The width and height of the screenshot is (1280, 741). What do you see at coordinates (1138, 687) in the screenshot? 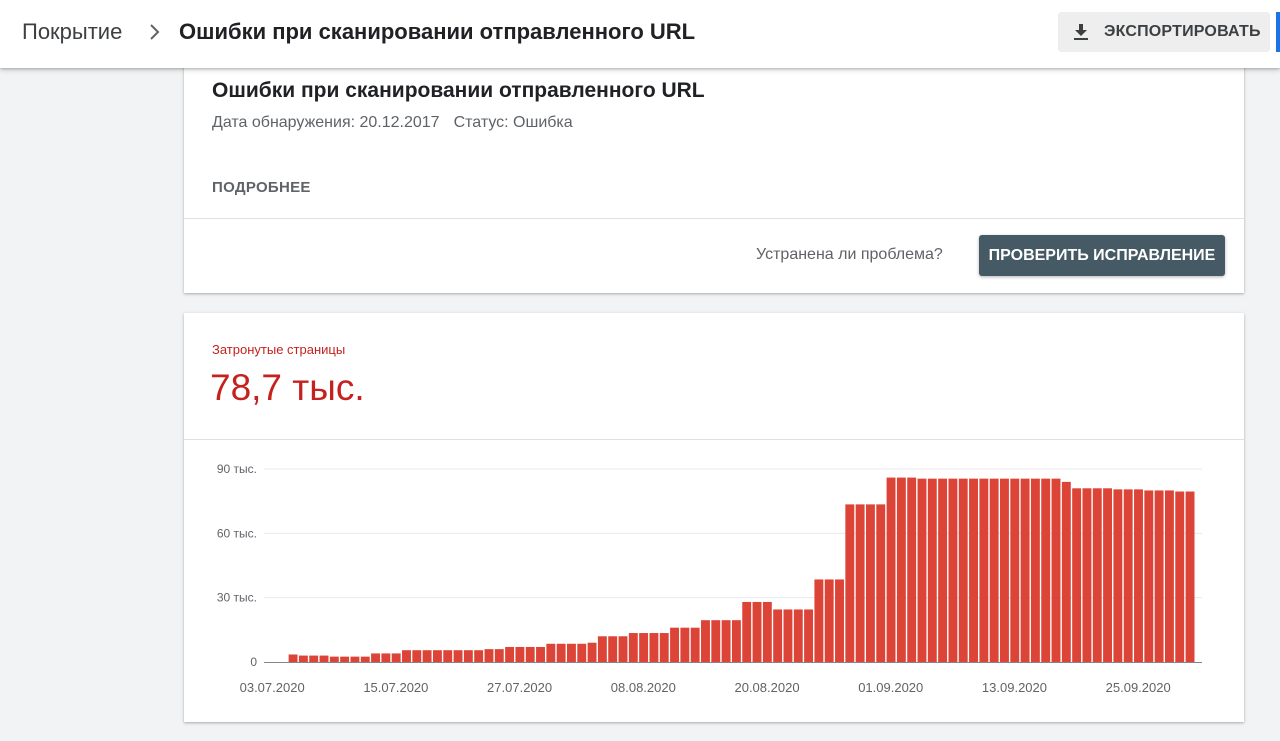
I see `x-tick-label: 25.09.2020` at bounding box center [1138, 687].